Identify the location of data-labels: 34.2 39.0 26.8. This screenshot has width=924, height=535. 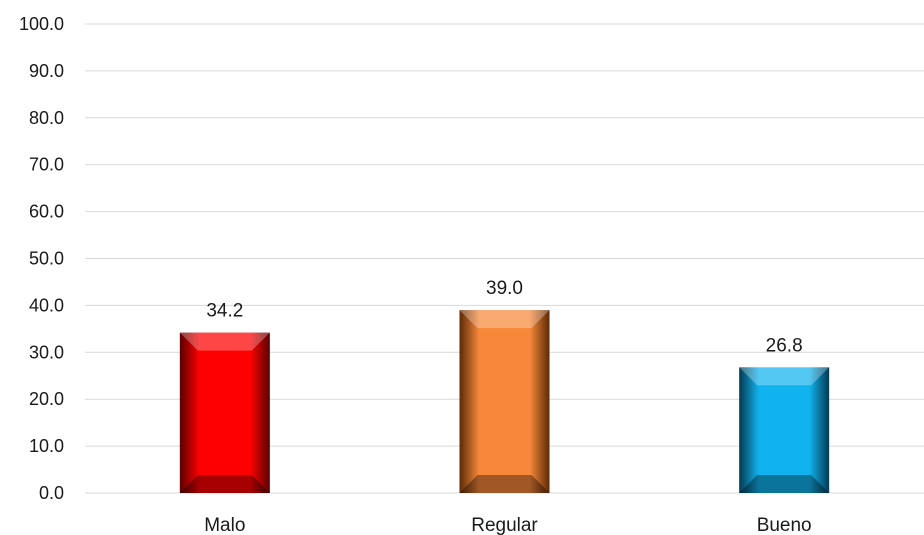
(504, 317).